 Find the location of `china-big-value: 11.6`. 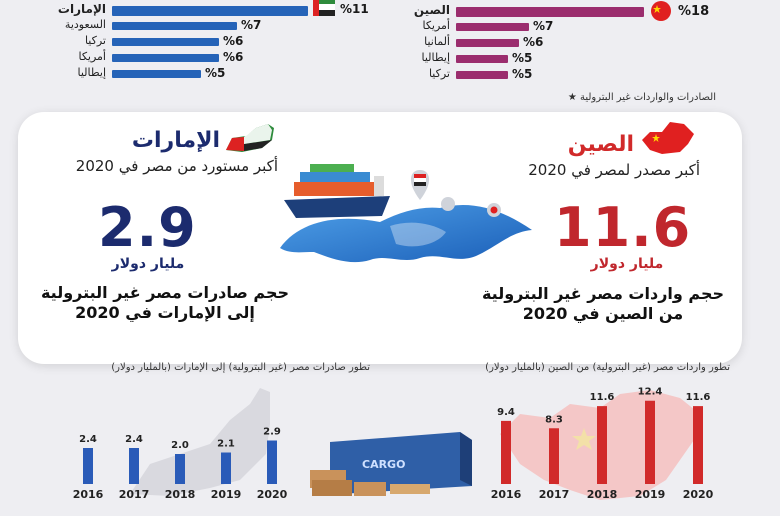

china-big-value: 11.6 is located at coordinates (623, 227).